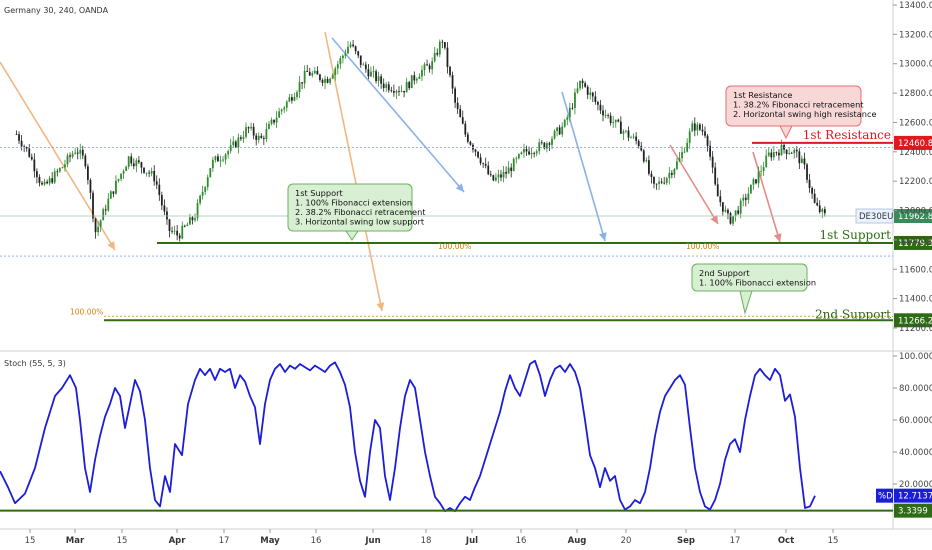 This screenshot has width=932, height=550. Describe the element at coordinates (915, 35) in the screenshot. I see `price-tick-label: 13200.0` at that location.